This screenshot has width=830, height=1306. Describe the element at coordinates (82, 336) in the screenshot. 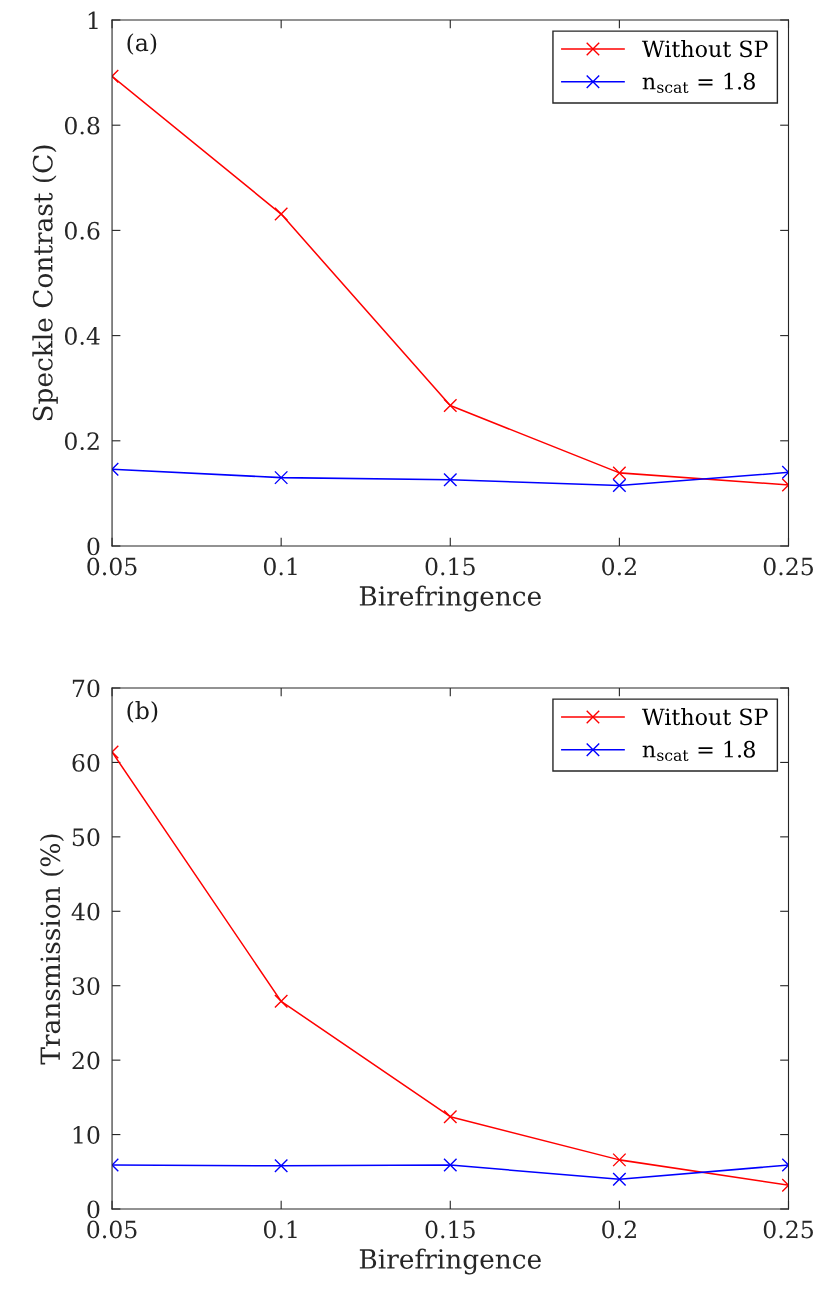

I see `y-tick-label: 0.4` at that location.